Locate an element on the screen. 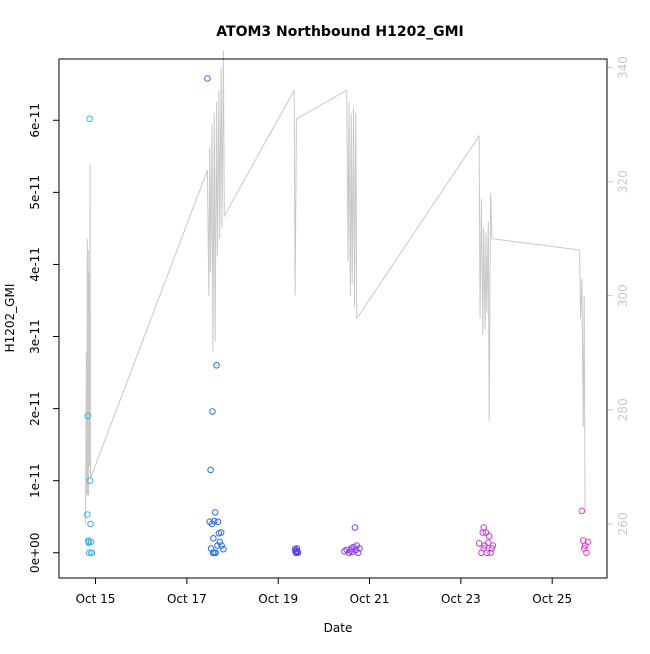  x-tick-label-0: Oct 15 is located at coordinates (96, 599).